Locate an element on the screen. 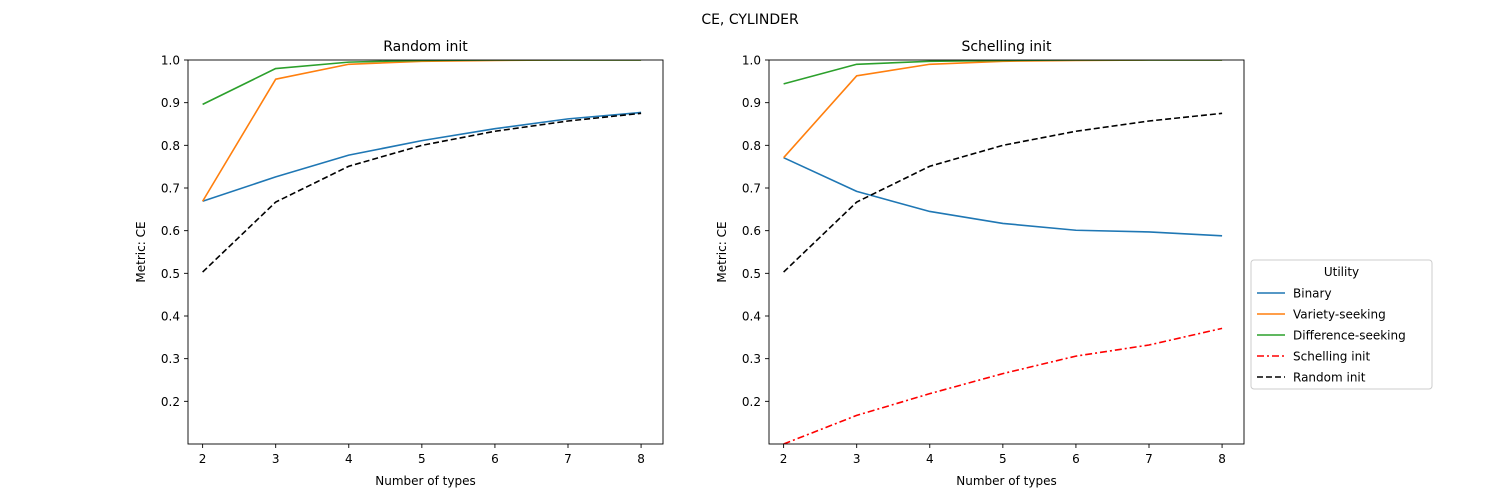  series-group is located at coordinates (421, 166).